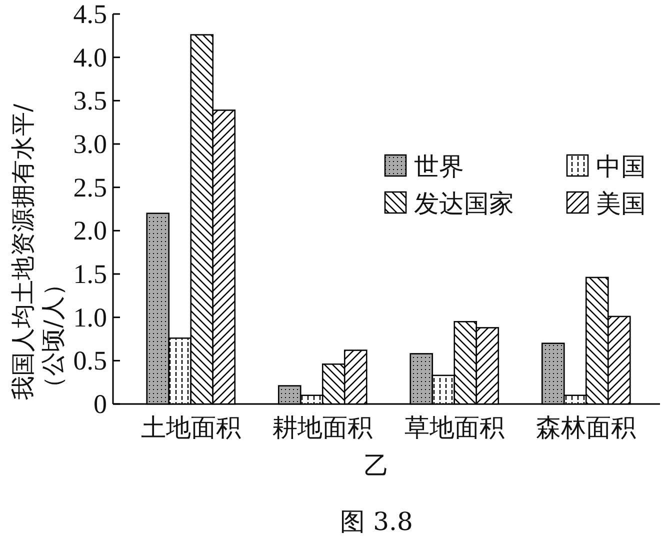 The image size is (665, 540). Describe the element at coordinates (621, 203) in the screenshot. I see `legend-label: 美国` at that location.